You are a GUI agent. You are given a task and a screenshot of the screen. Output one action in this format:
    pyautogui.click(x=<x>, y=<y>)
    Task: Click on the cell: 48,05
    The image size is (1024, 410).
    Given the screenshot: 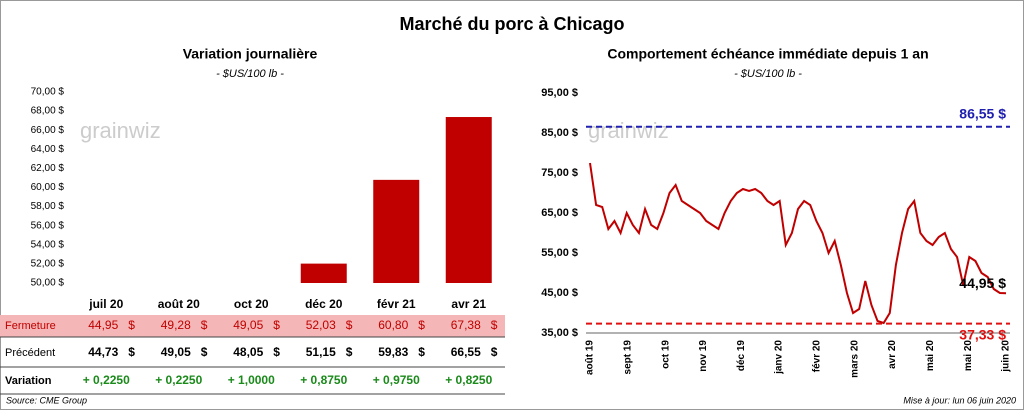 What is the action you would take?
    pyautogui.click(x=248, y=352)
    